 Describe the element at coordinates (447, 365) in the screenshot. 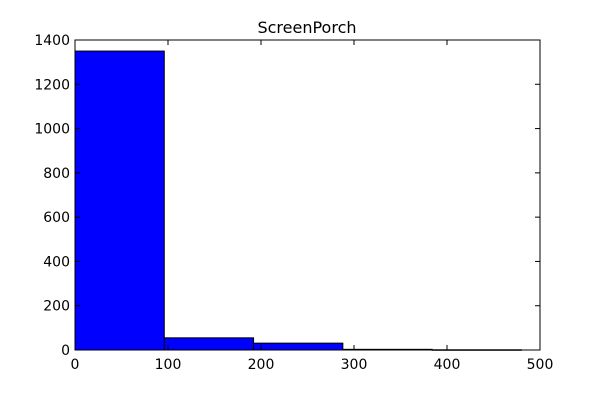

I see `x-tick-label: 400` at that location.